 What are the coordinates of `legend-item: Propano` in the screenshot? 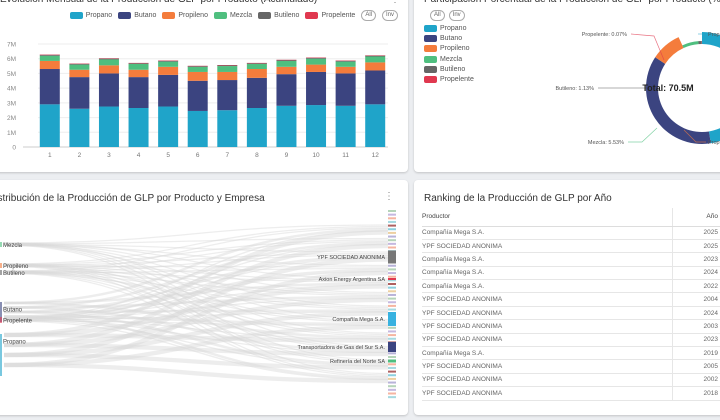 It's located at (449, 28).